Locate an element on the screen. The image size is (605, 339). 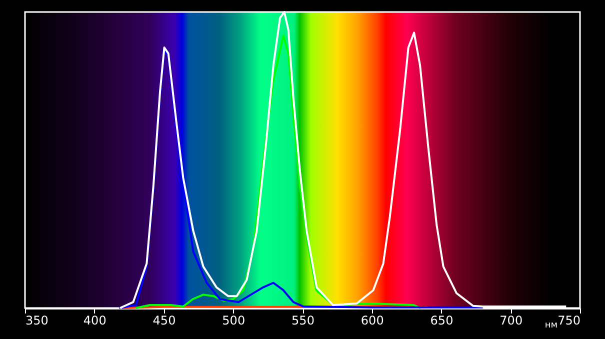
x-tick-label: 550 is located at coordinates (303, 321).